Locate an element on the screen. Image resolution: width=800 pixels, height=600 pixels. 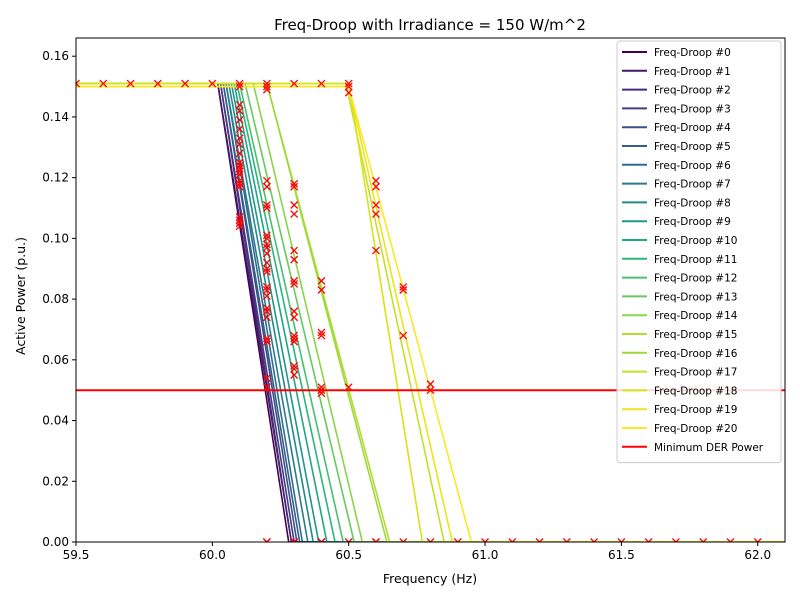
legend-label: Freq-Droop #16 is located at coordinates (696, 354).